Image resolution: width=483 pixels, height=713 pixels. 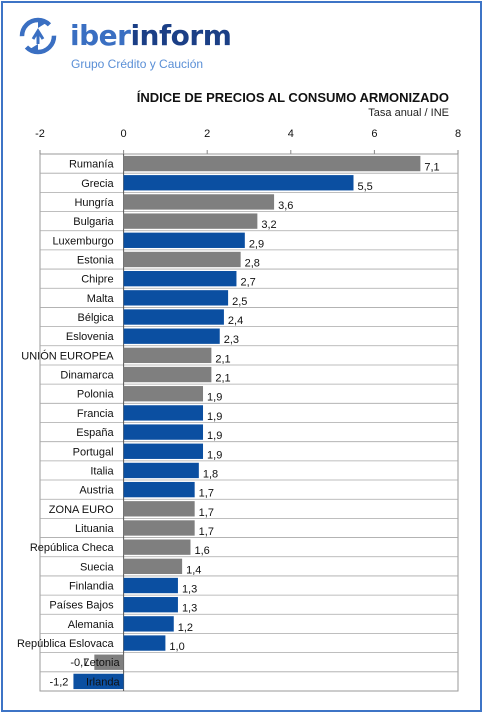 What do you see at coordinates (431, 168) in the screenshot?
I see `data-label: 7,1` at bounding box center [431, 168].